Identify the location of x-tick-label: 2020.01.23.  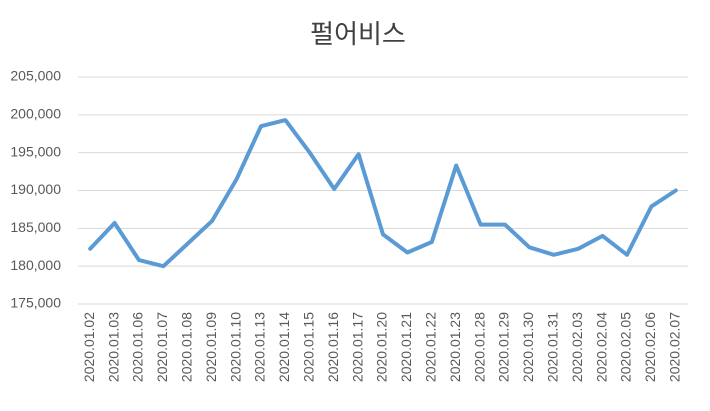
(455, 347).